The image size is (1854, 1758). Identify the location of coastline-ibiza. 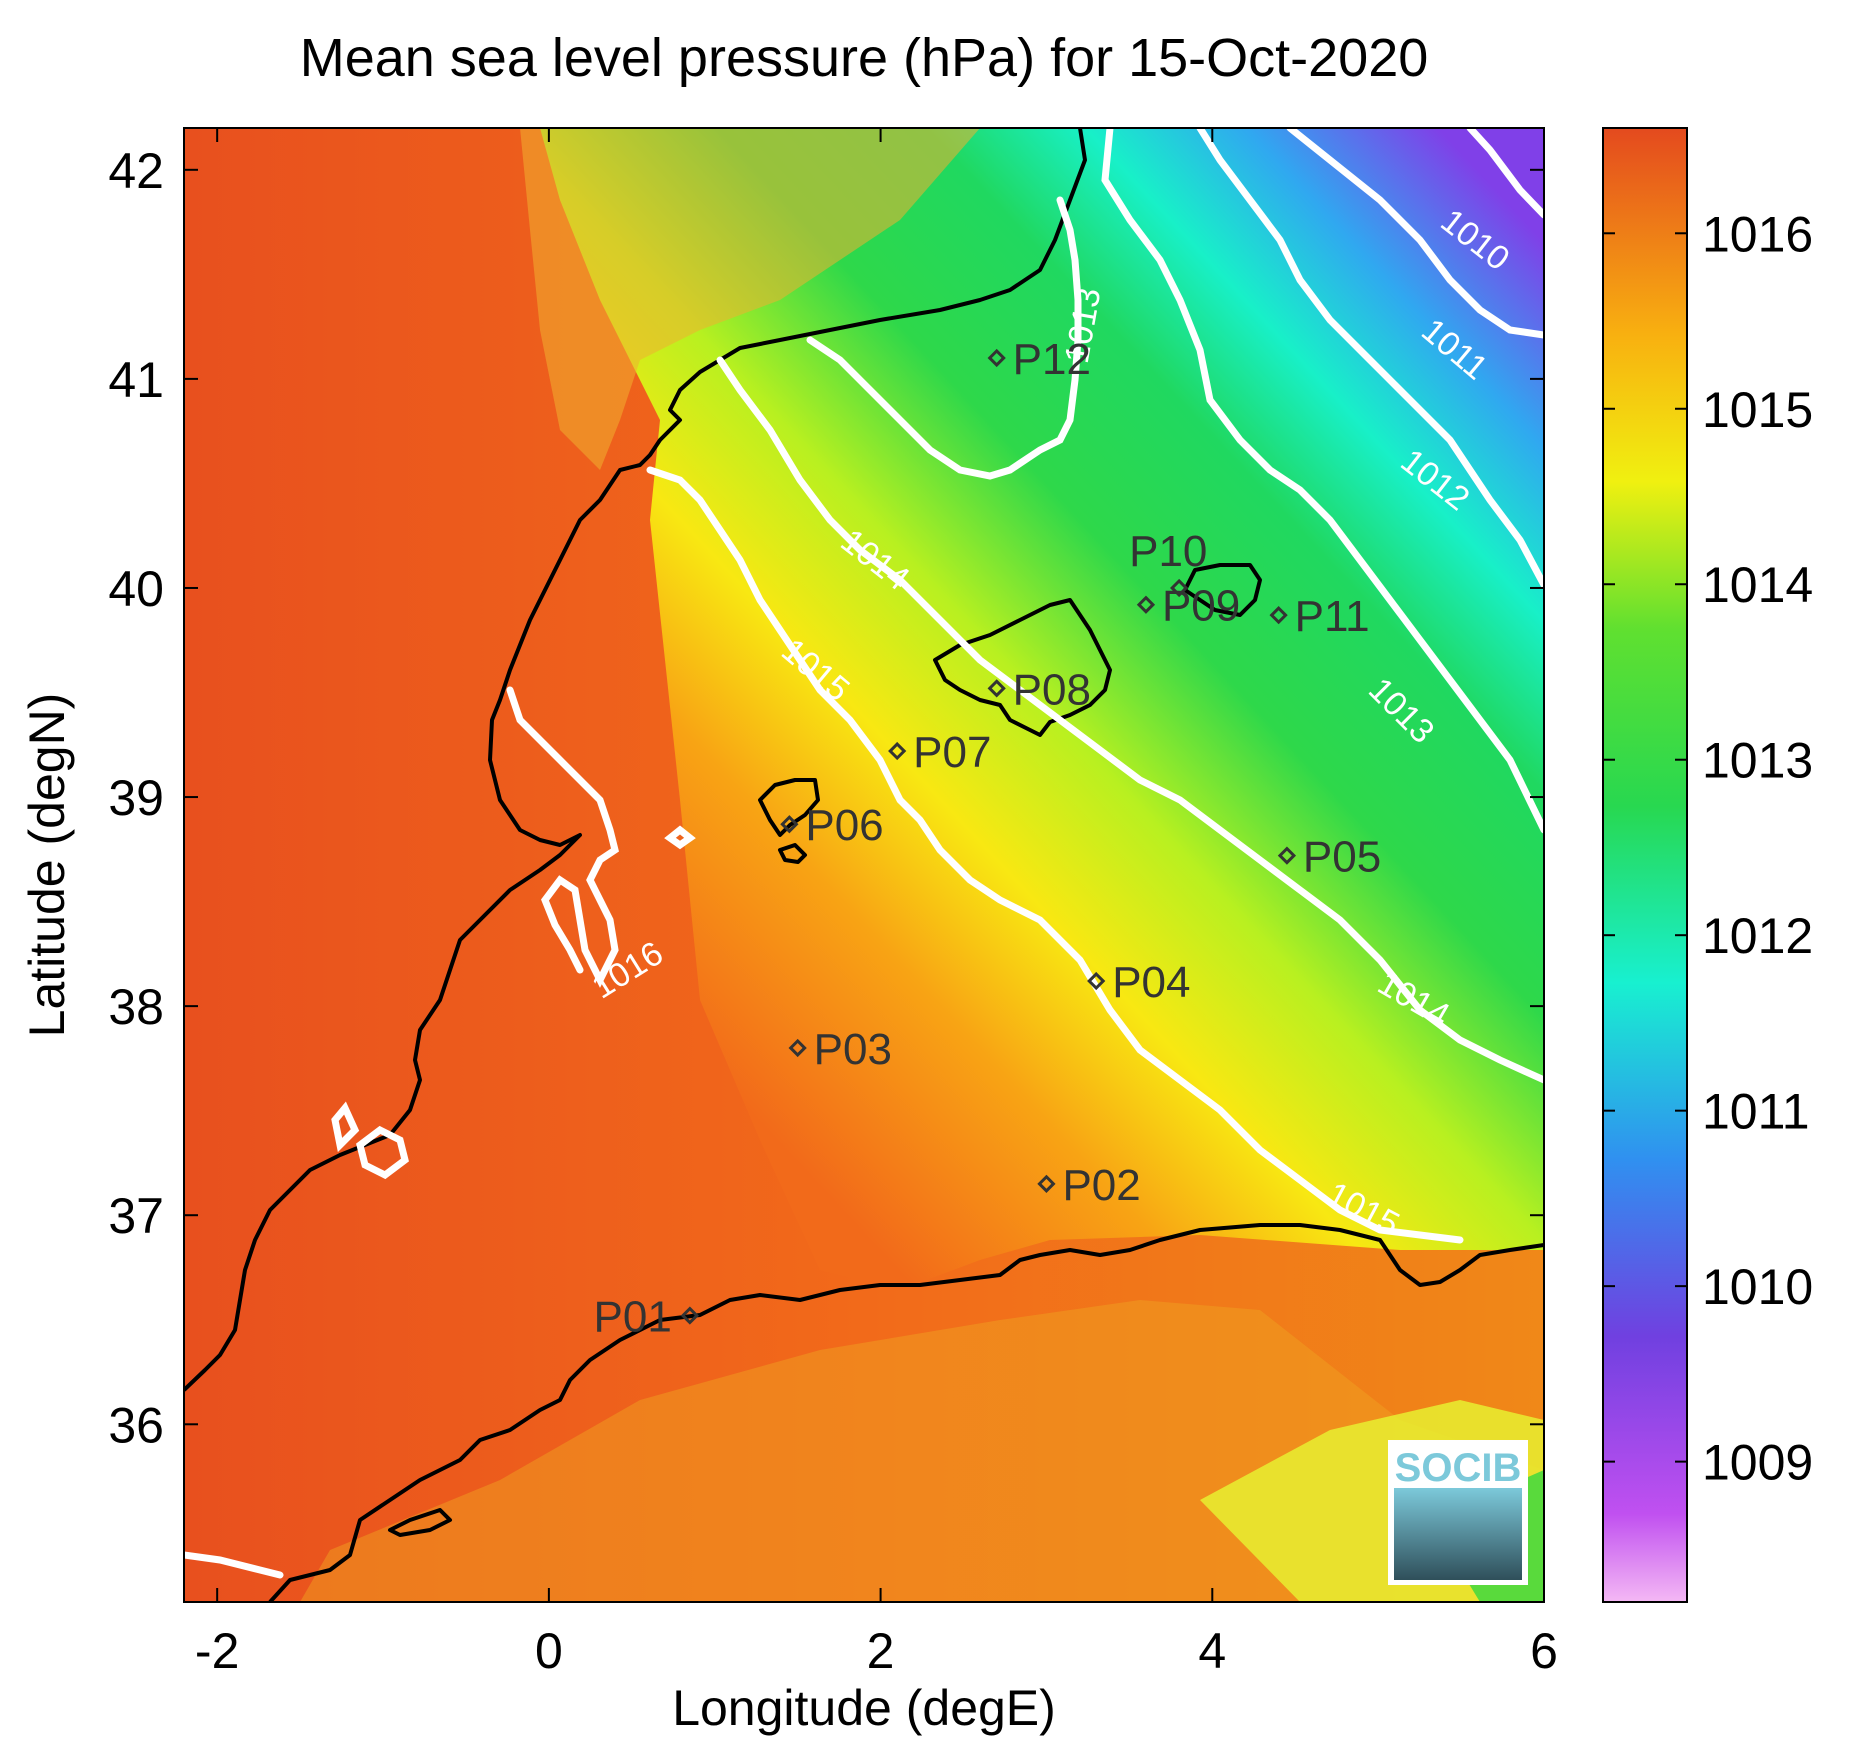
(789, 807).